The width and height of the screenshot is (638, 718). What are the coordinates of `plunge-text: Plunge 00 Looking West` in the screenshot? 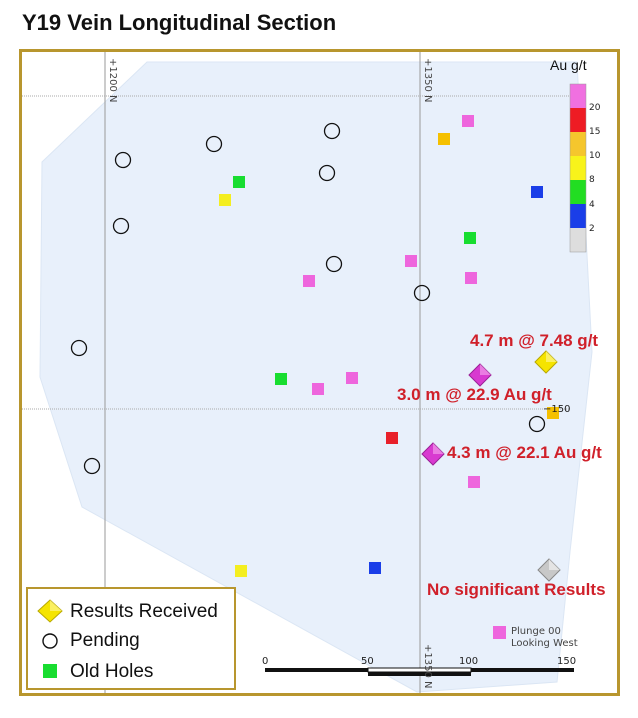 It's located at (544, 638).